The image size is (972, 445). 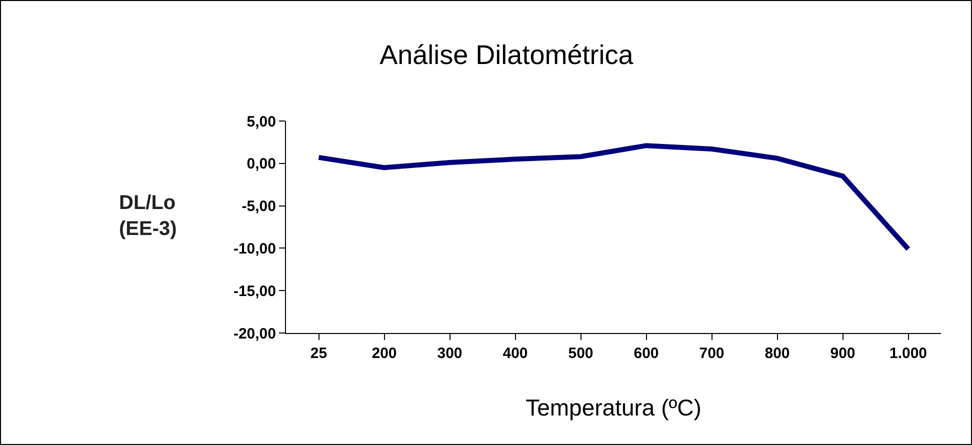 What do you see at coordinates (319, 353) in the screenshot?
I see `x-tick-label: 25` at bounding box center [319, 353].